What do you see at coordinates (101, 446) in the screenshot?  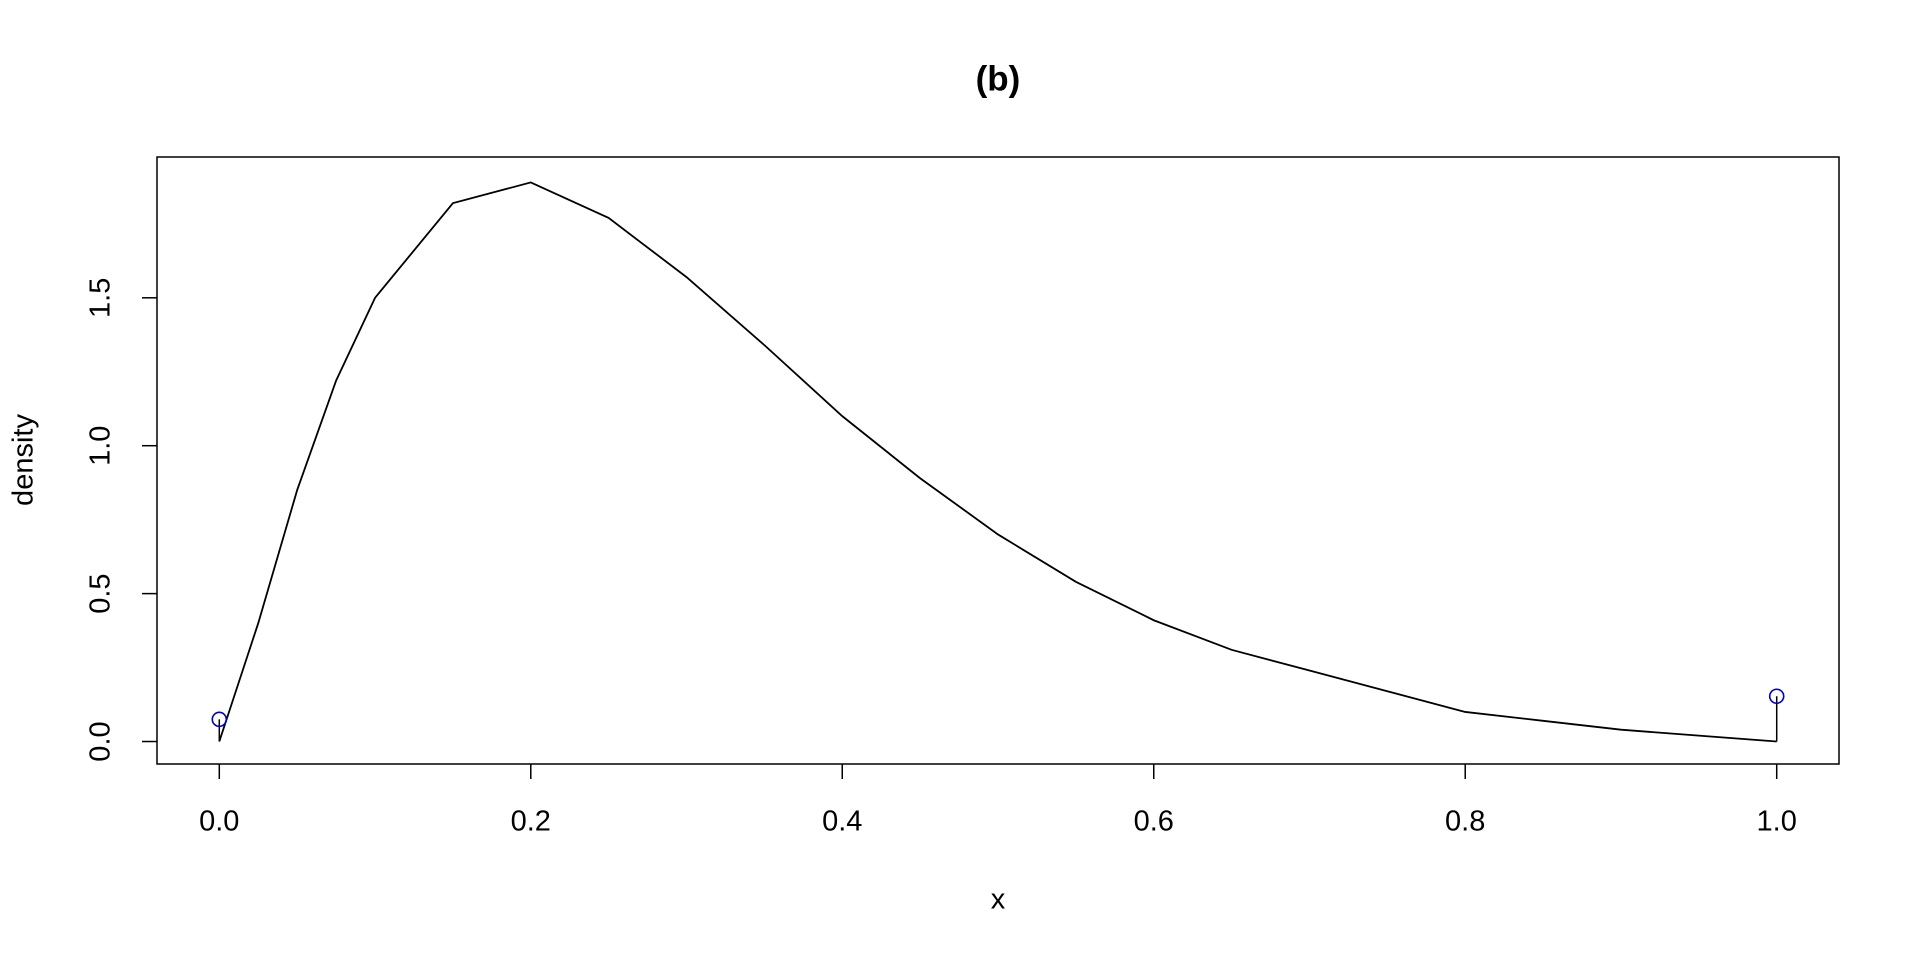 I see `y-tick-label: 1.0` at bounding box center [101, 446].